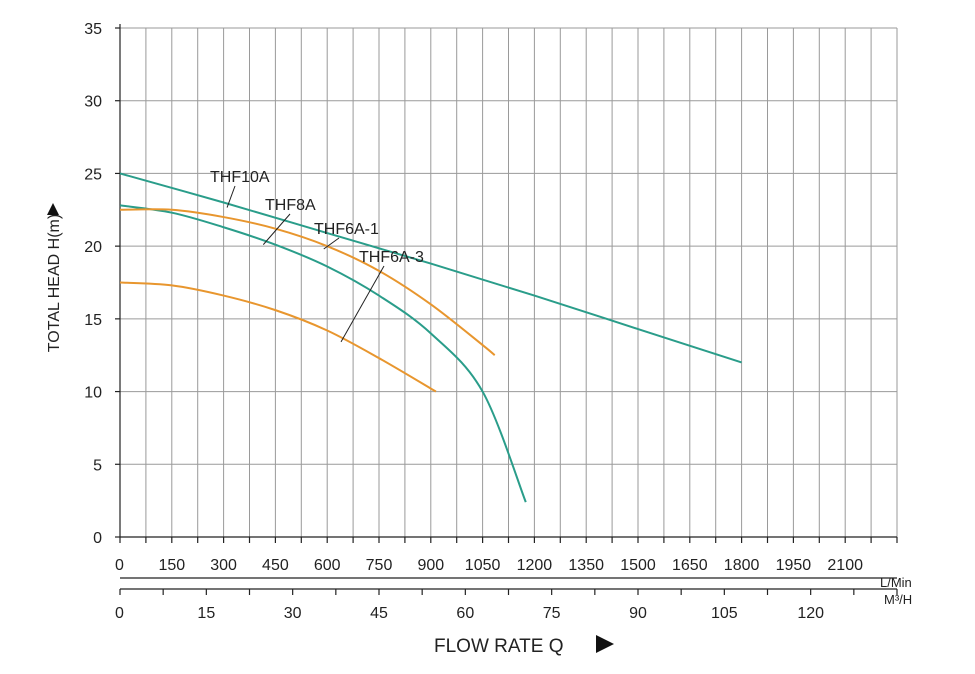  I want to click on x-tick-label-primary: 1200, so click(535, 565).